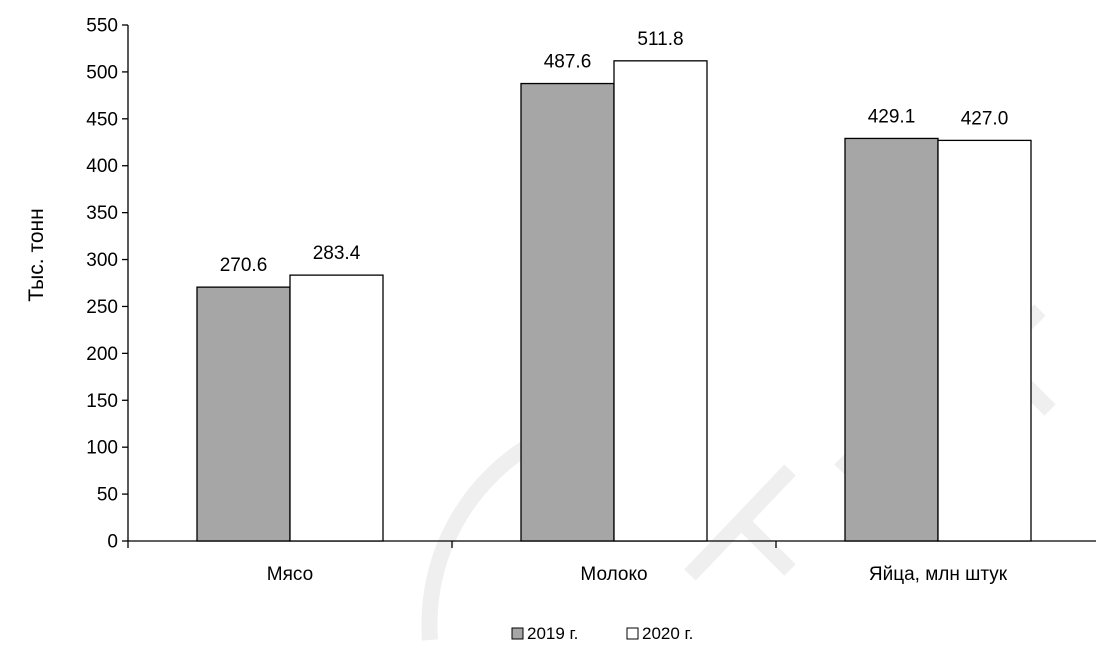 The image size is (1096, 646). I want to click on y-axis-title: Тыс. тонн, so click(36, 254).